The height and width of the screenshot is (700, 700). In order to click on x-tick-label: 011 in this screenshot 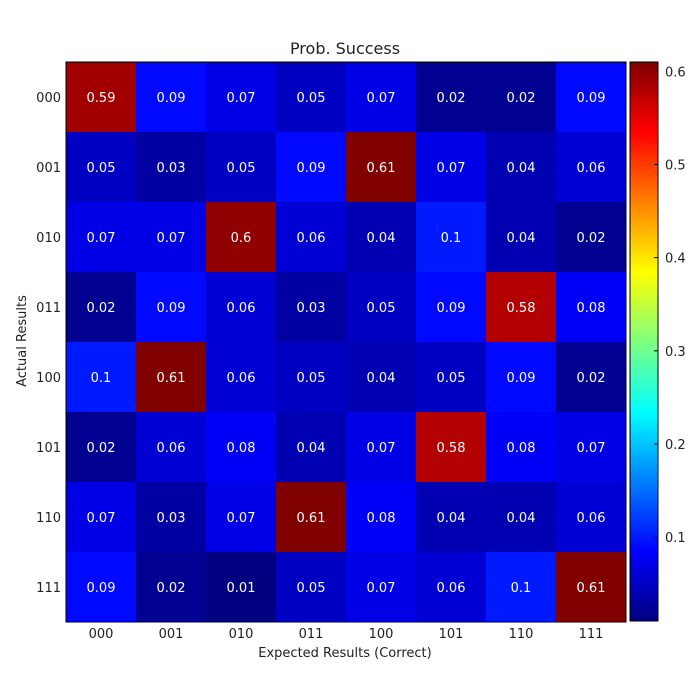, I will do `click(311, 634)`.